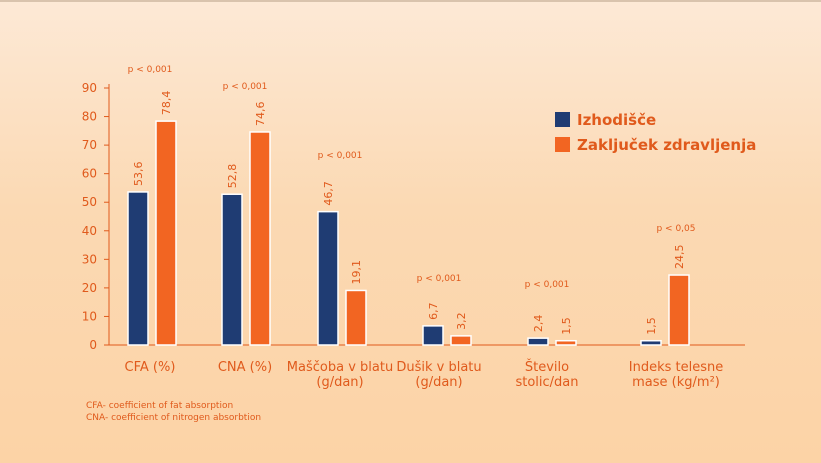 The width and height of the screenshot is (821, 463). Describe the element at coordinates (89, 316) in the screenshot. I see `y-tick-label: 10` at that location.